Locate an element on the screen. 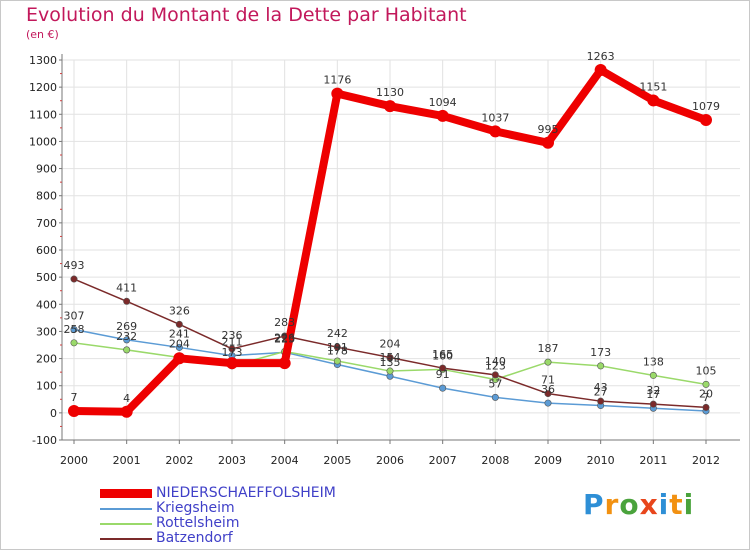 Image resolution: width=750 pixels, height=550 pixels. data-label: 135 is located at coordinates (390, 362).